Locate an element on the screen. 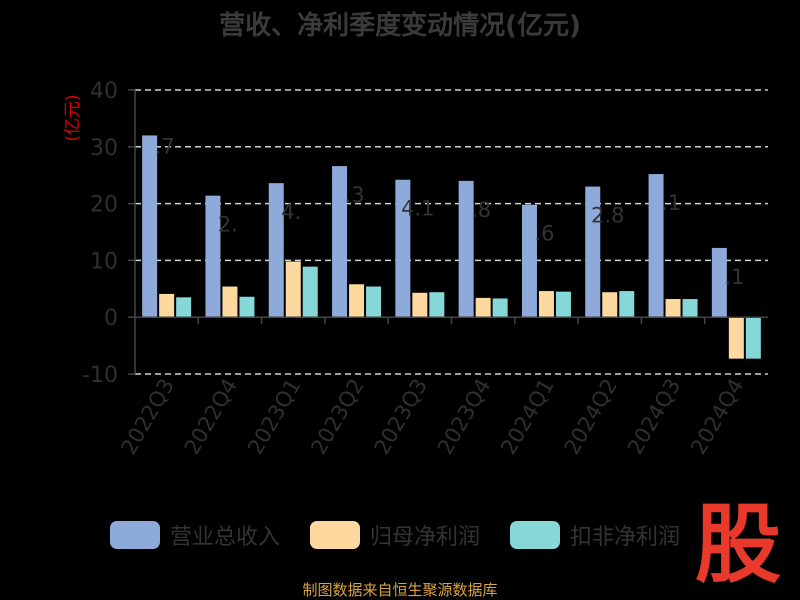  bar-series-2-2023Q2 is located at coordinates (374, 302).